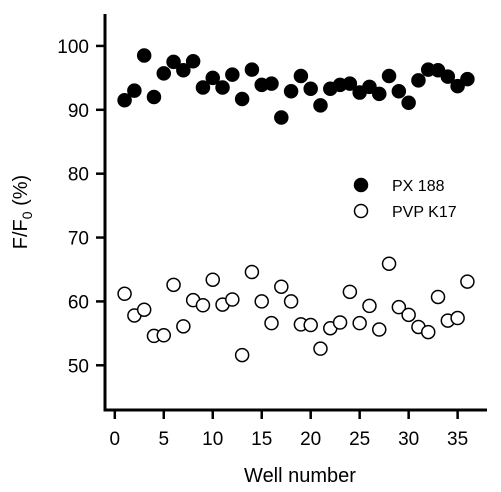 The height and width of the screenshot is (492, 501). I want to click on y-axis-label-subscript: 0, so click(27, 215).